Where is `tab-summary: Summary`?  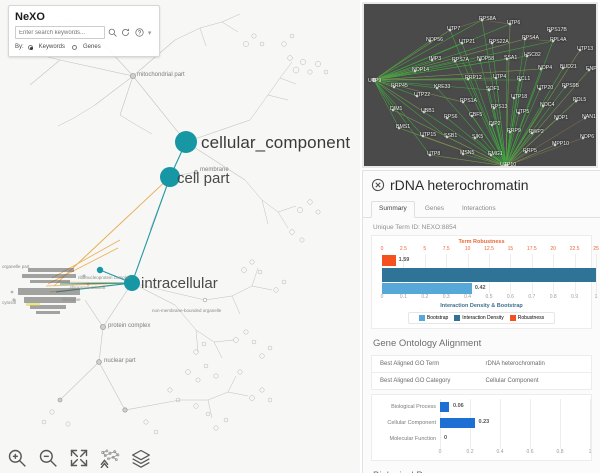
tab-summary: Summary is located at coordinates (393, 209).